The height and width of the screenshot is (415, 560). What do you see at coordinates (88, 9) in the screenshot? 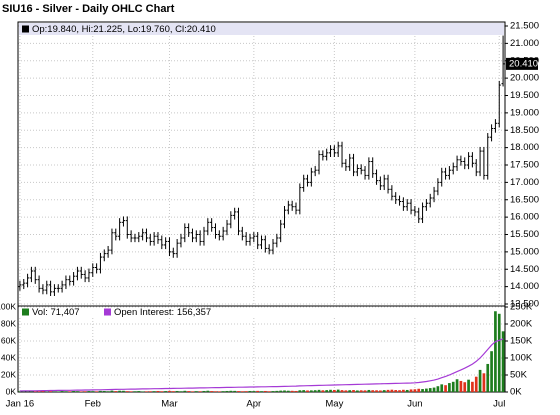
I see `chart-title: SIU16 - Silver - Daily OHLC Chart` at bounding box center [88, 9].